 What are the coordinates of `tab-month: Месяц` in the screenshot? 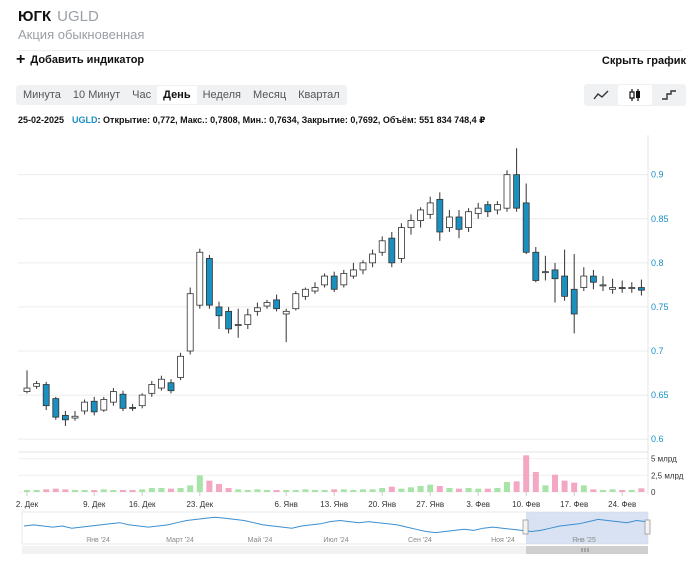 It's located at (269, 95).